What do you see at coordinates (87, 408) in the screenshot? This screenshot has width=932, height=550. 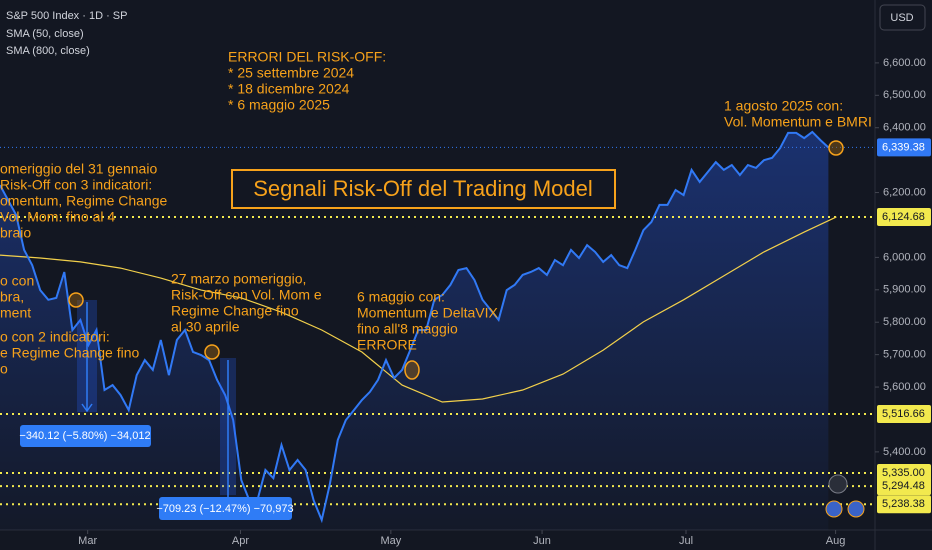 I see `measure-arrow-head` at bounding box center [87, 408].